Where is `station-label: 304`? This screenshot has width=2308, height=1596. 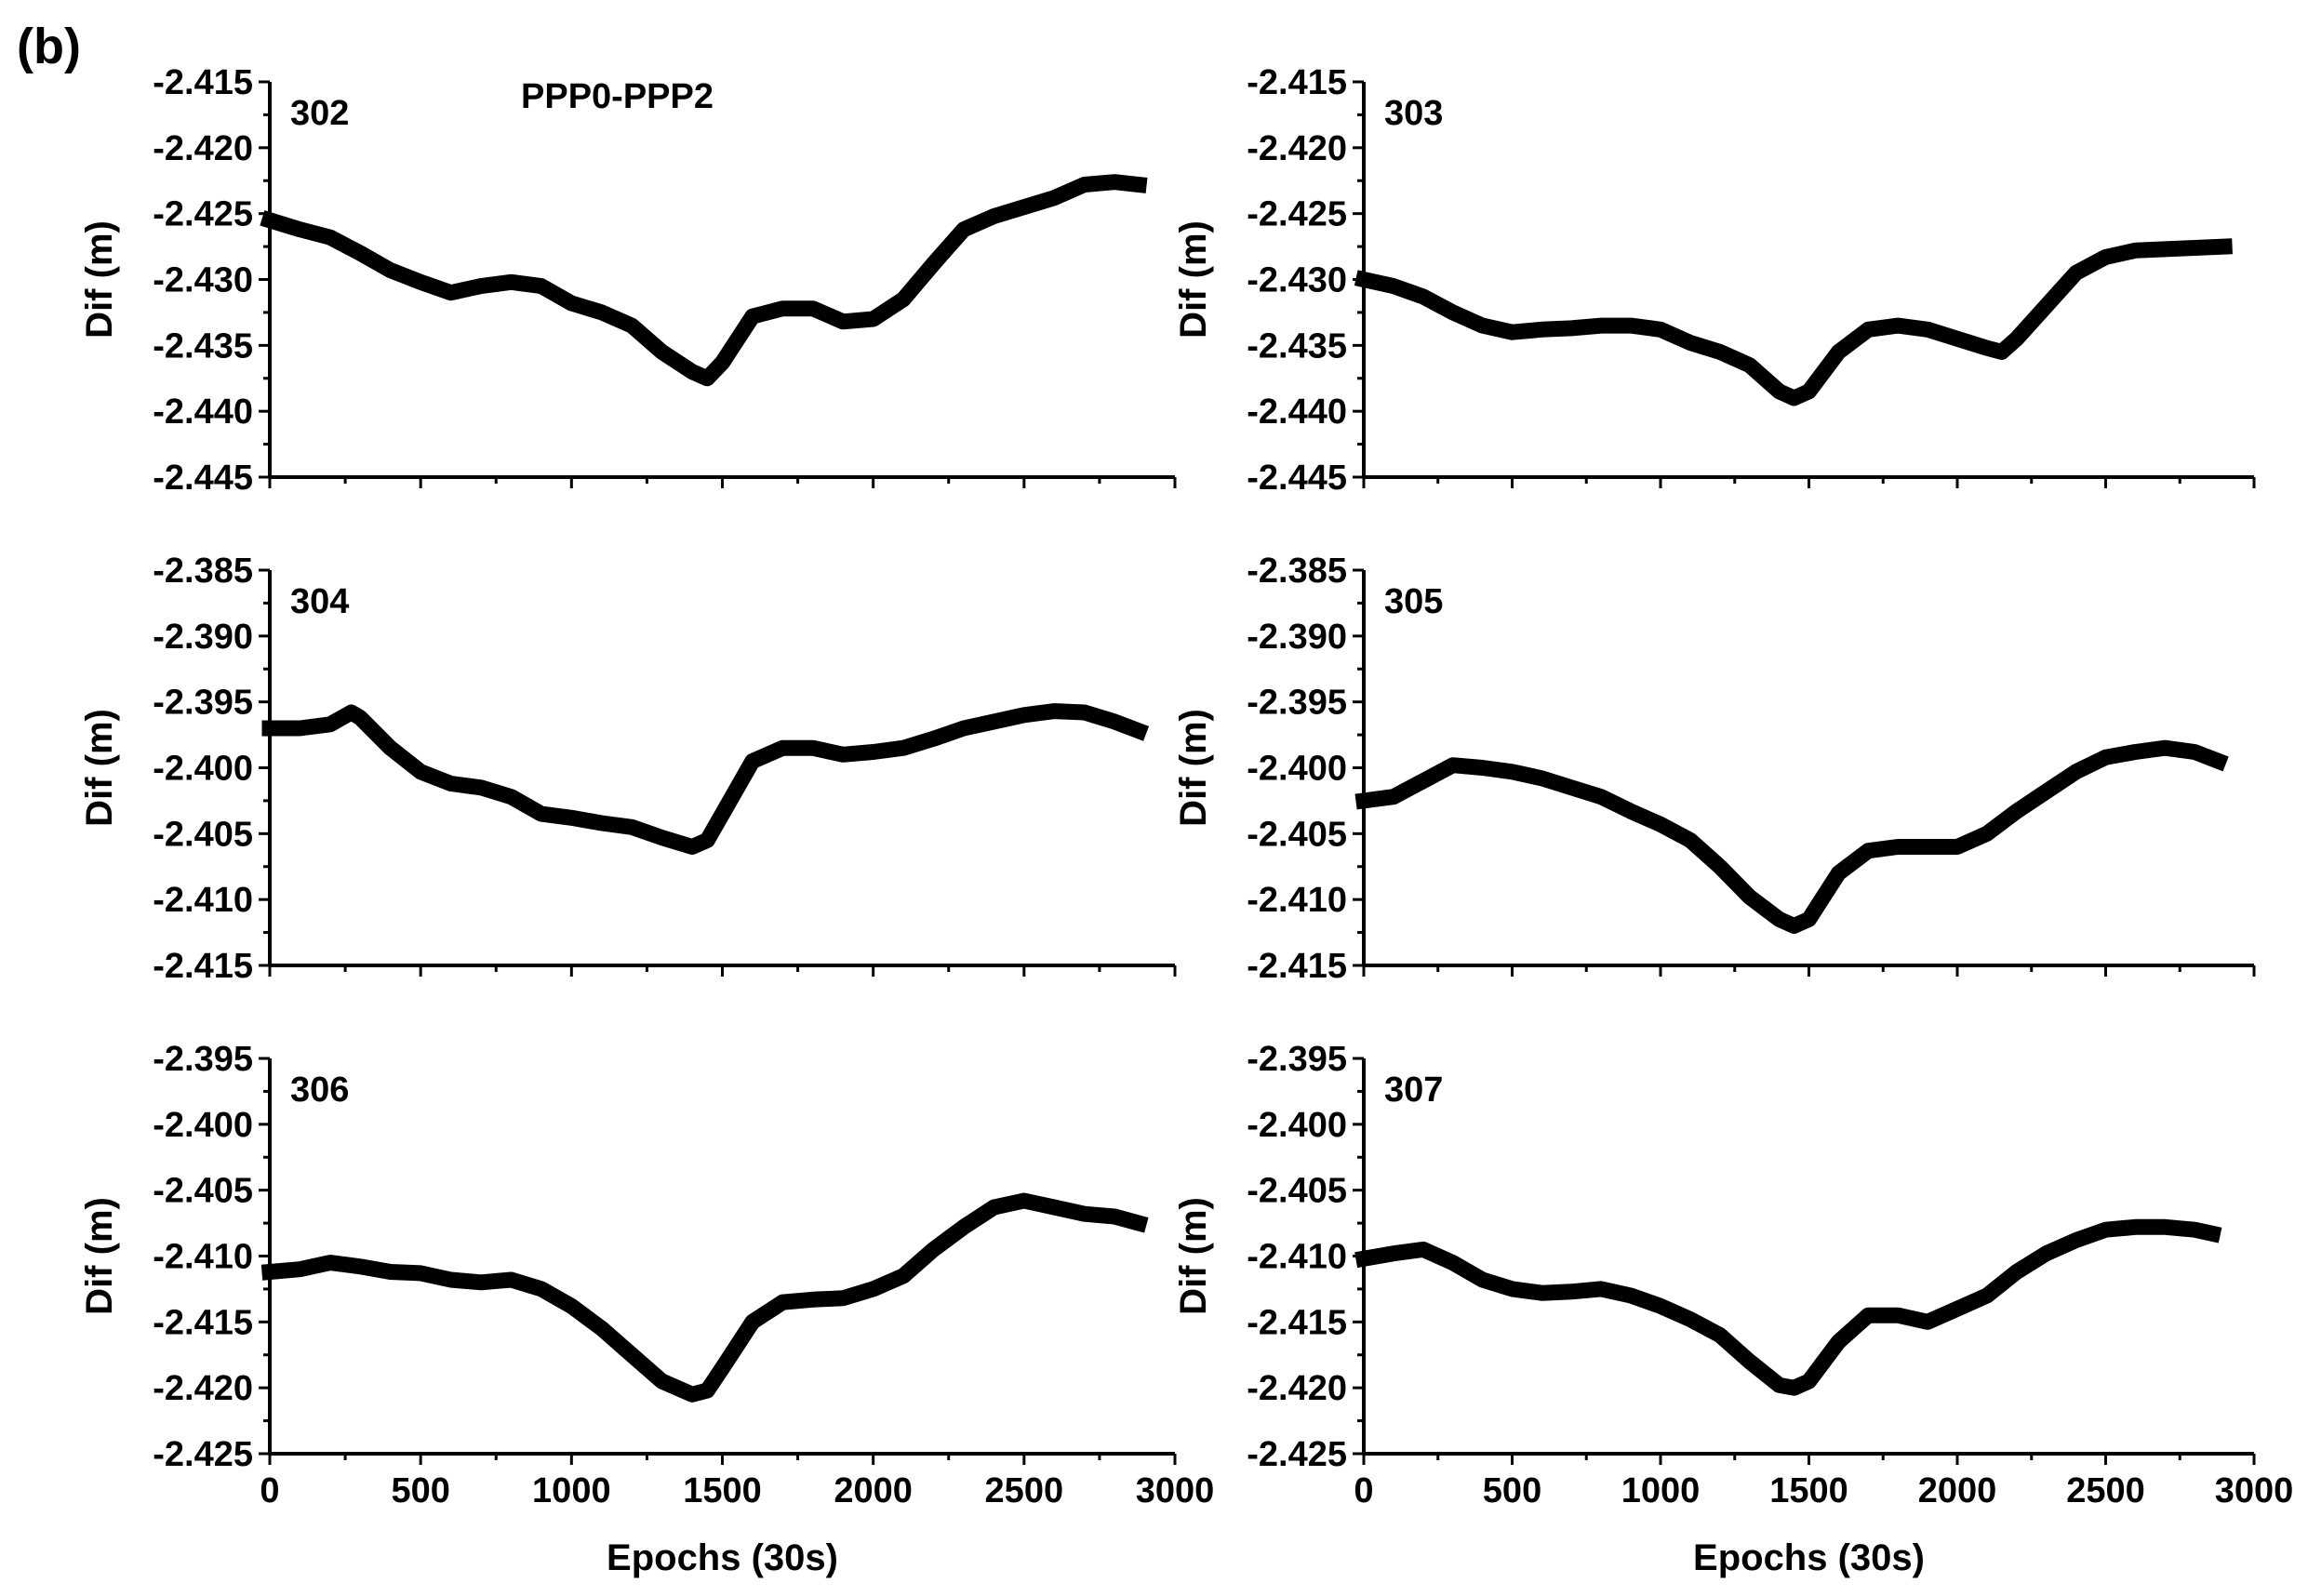
station-label: 304 is located at coordinates (319, 601).